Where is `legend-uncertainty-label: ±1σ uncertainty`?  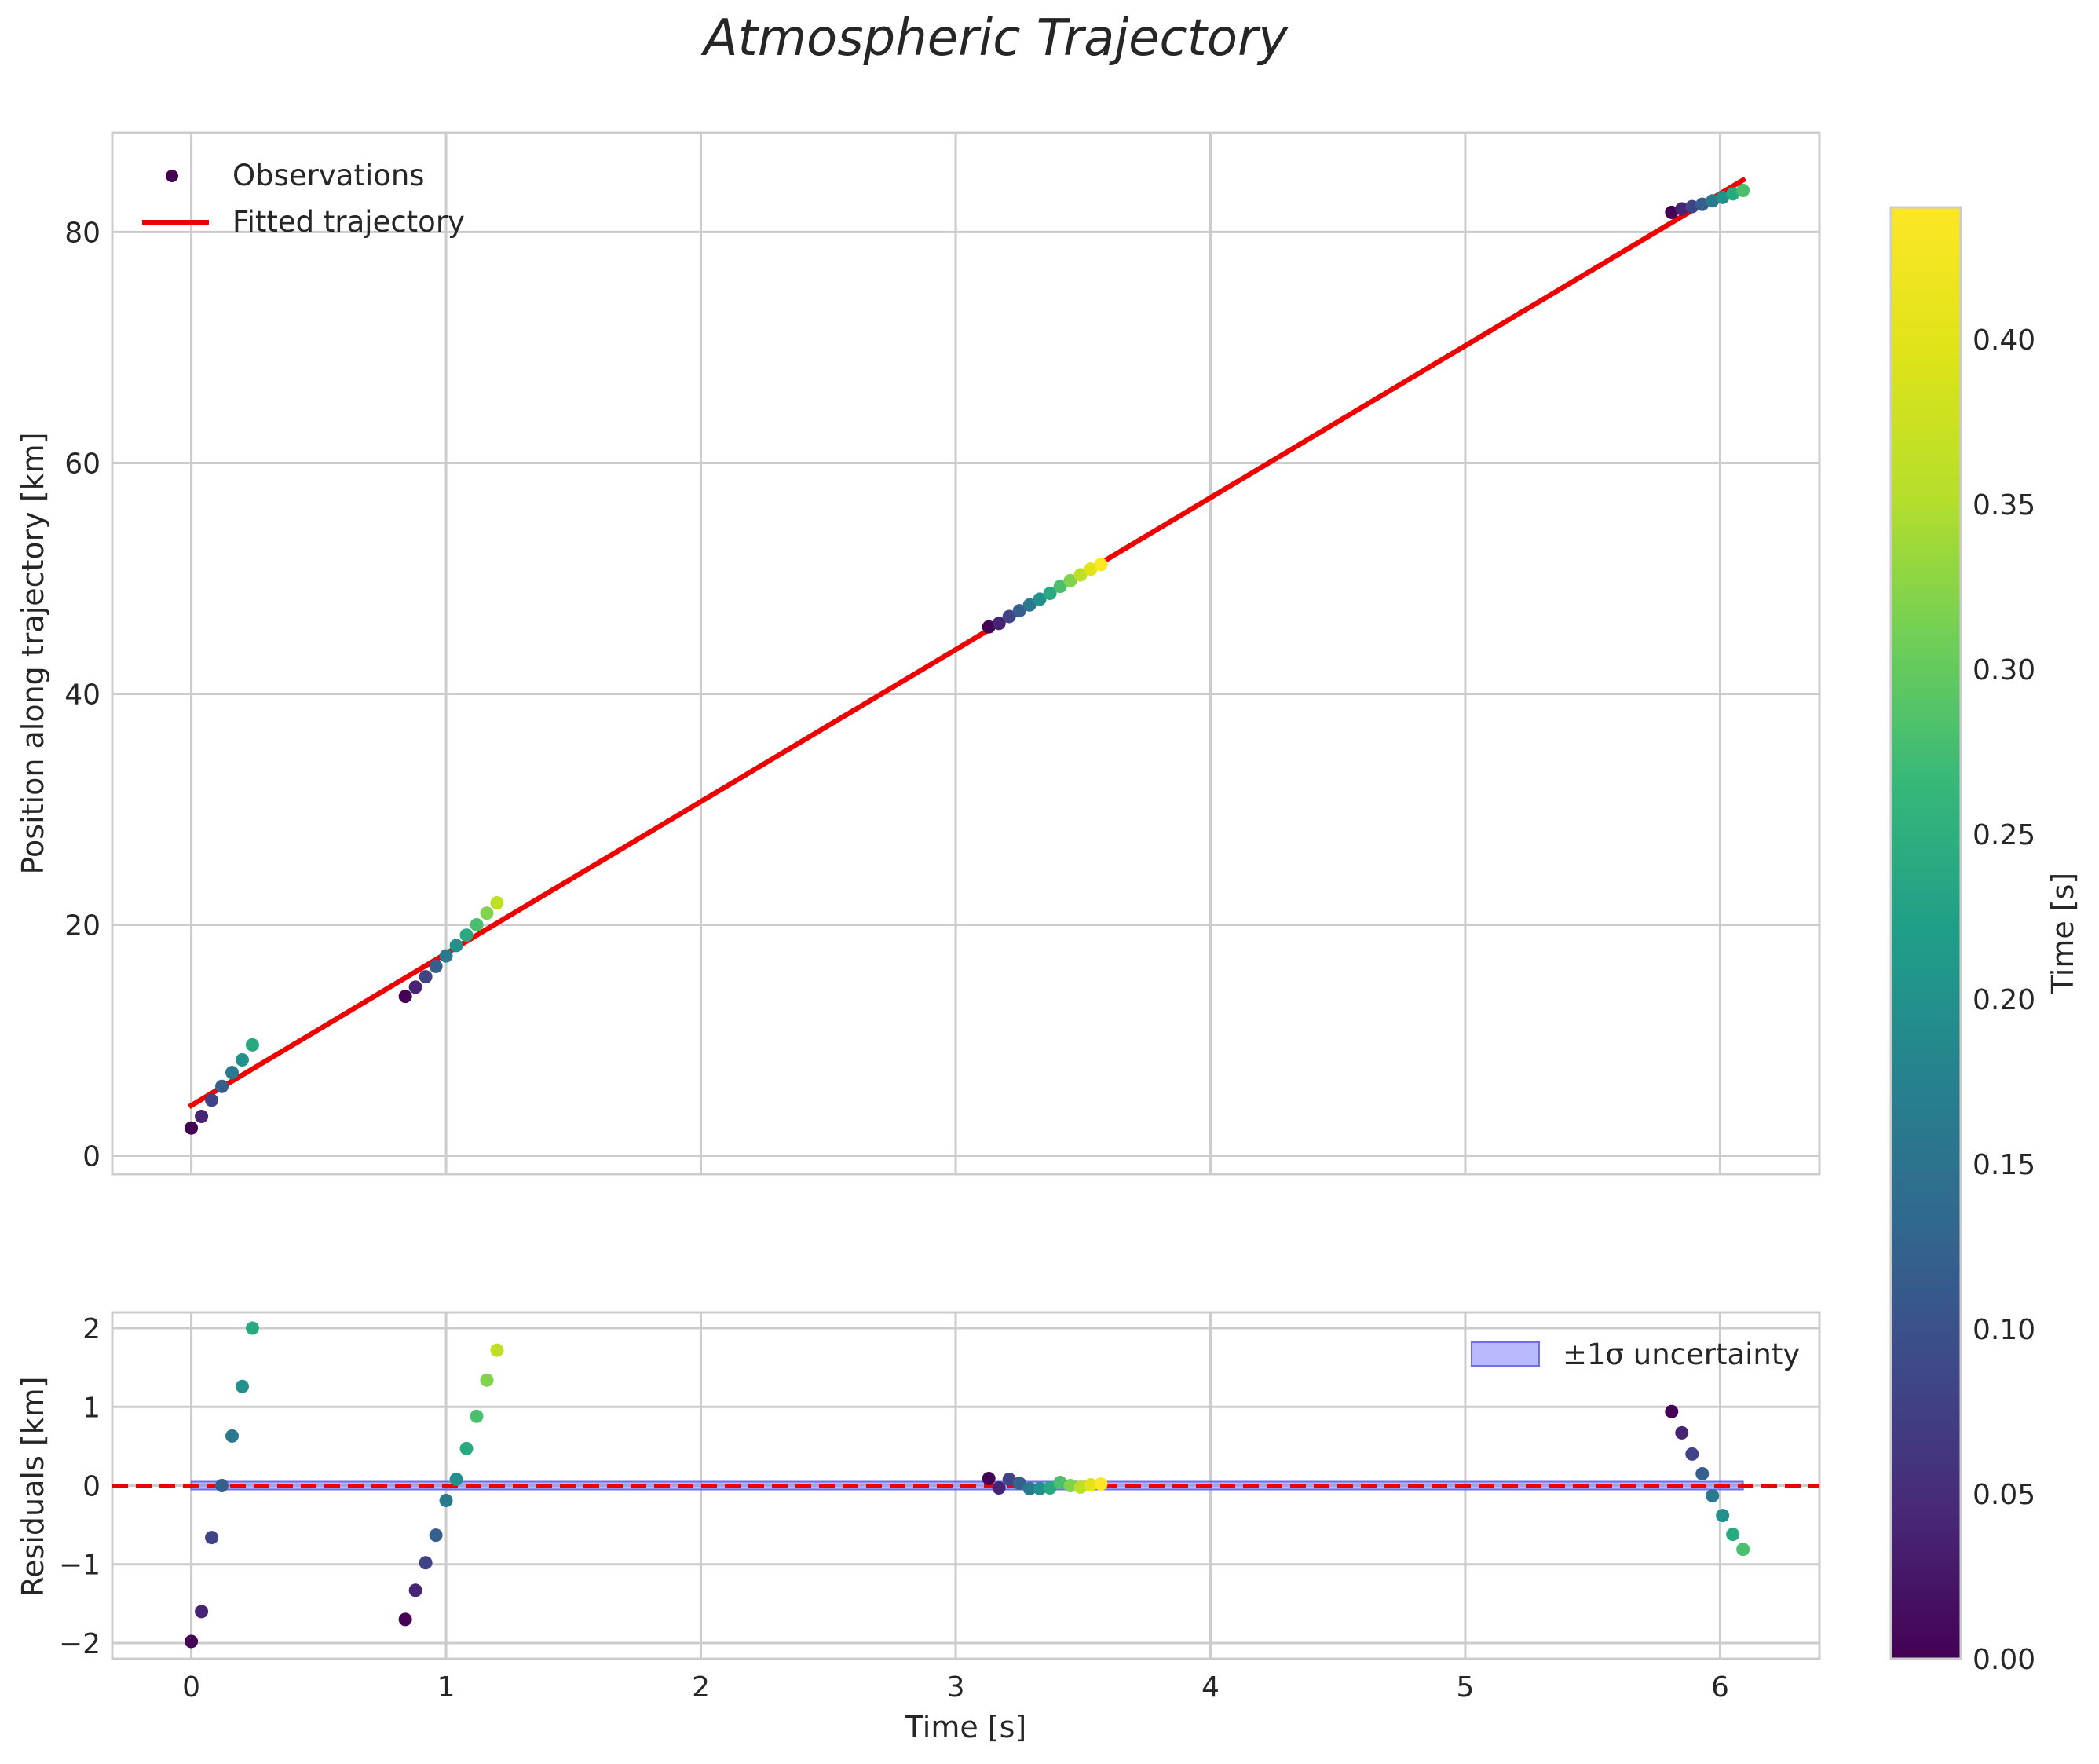 legend-uncertainty-label: ±1σ uncertainty is located at coordinates (1681, 1354).